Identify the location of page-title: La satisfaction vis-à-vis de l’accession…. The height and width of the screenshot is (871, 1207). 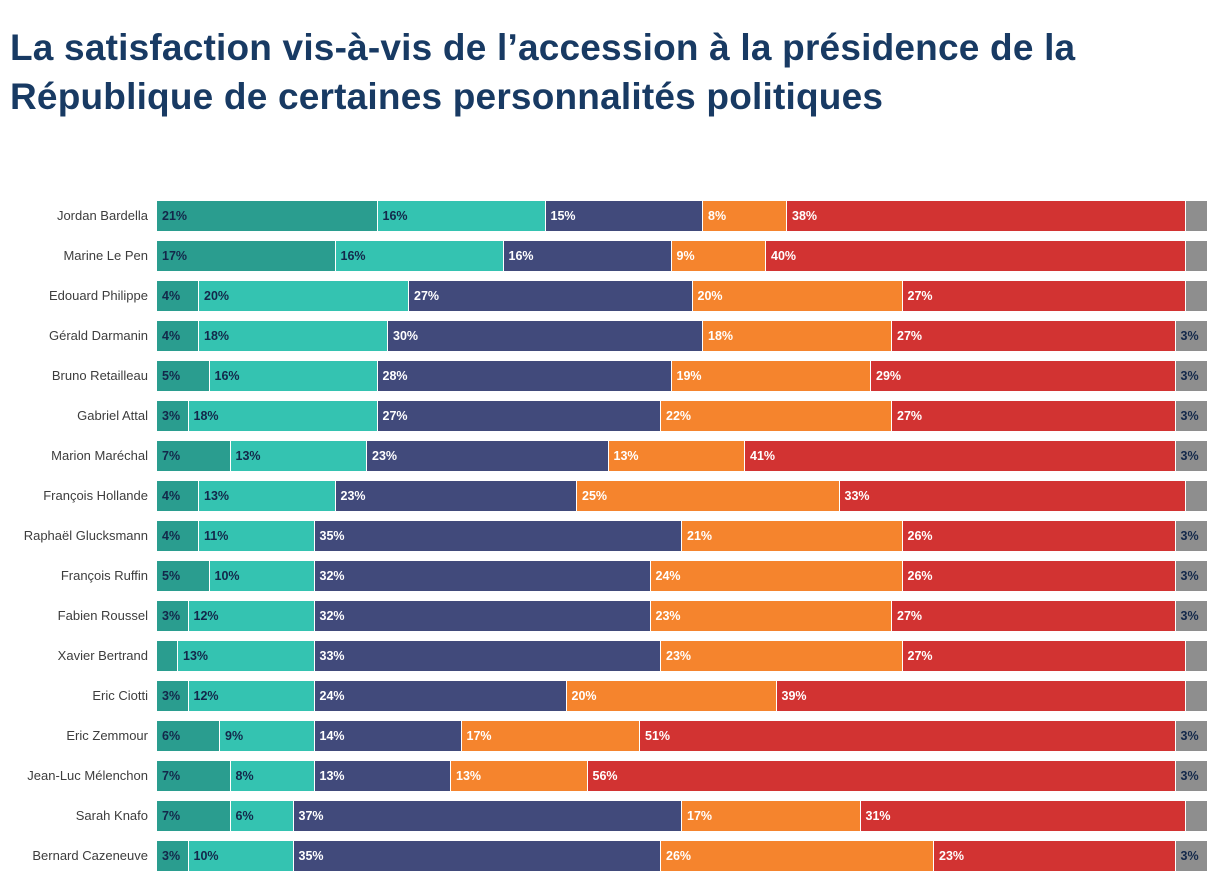
(543, 72).